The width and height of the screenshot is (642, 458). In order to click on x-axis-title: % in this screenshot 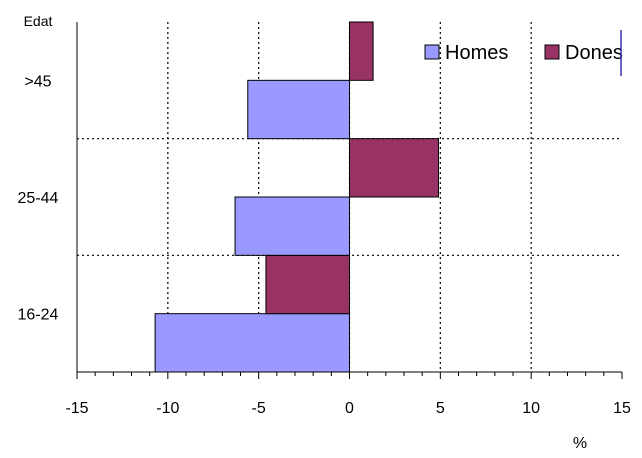, I will do `click(580, 443)`.